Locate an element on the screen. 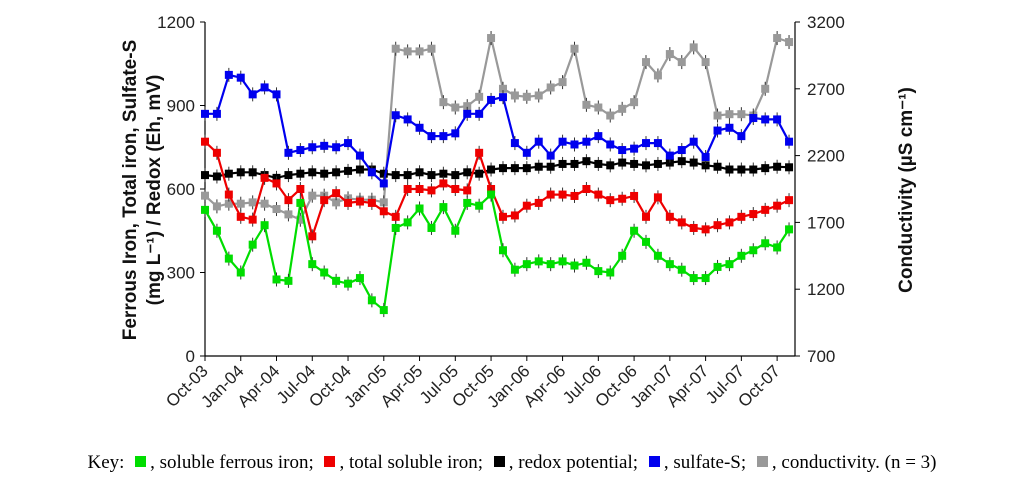 This screenshot has width=1024, height=484. key-swatch-total-iron is located at coordinates (330, 461).